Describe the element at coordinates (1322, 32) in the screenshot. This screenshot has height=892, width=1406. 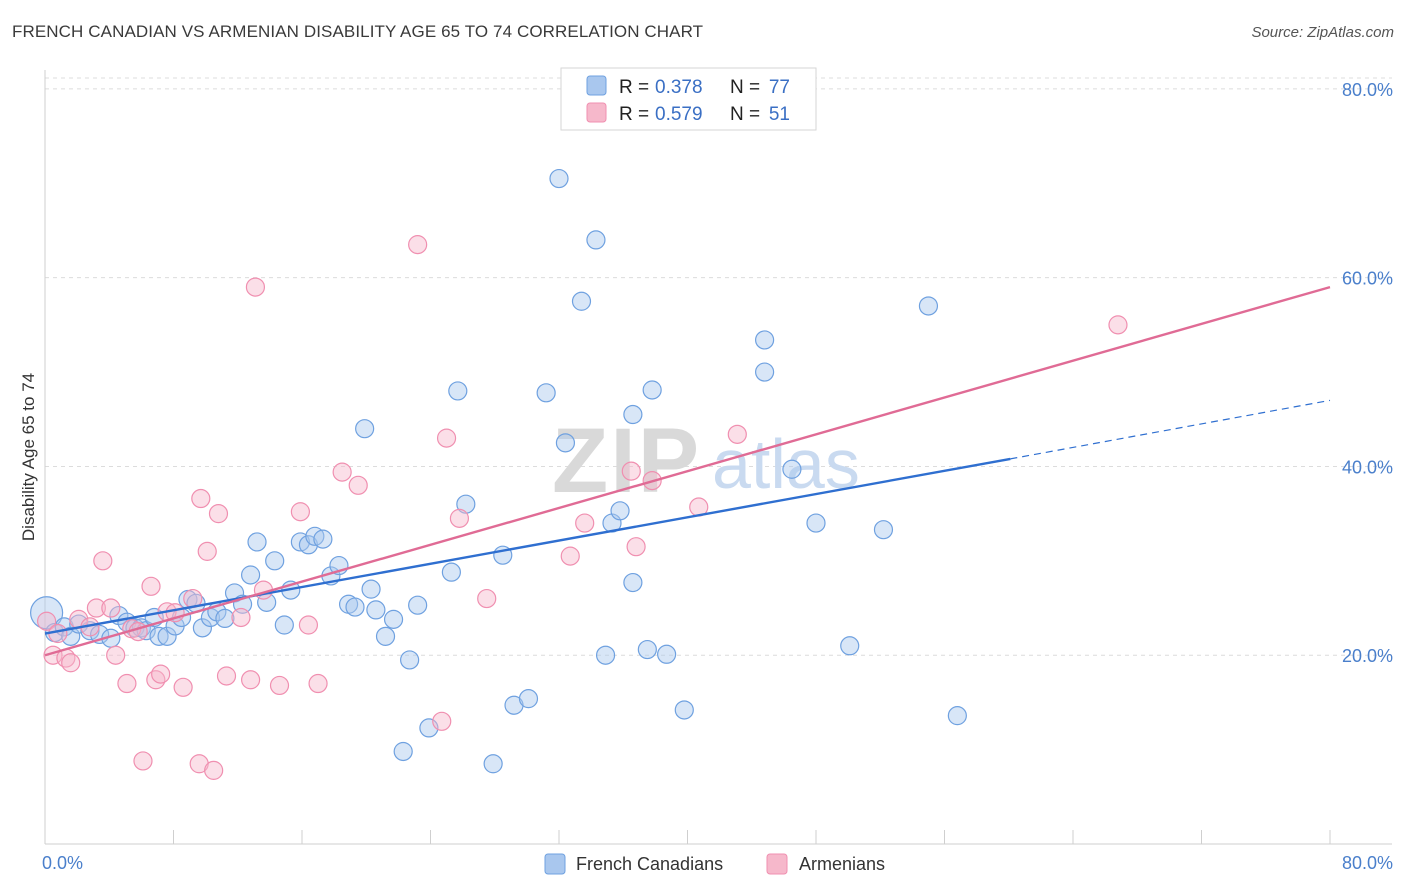
I see `source-note: Source: ZipAtlas.com` at that location.